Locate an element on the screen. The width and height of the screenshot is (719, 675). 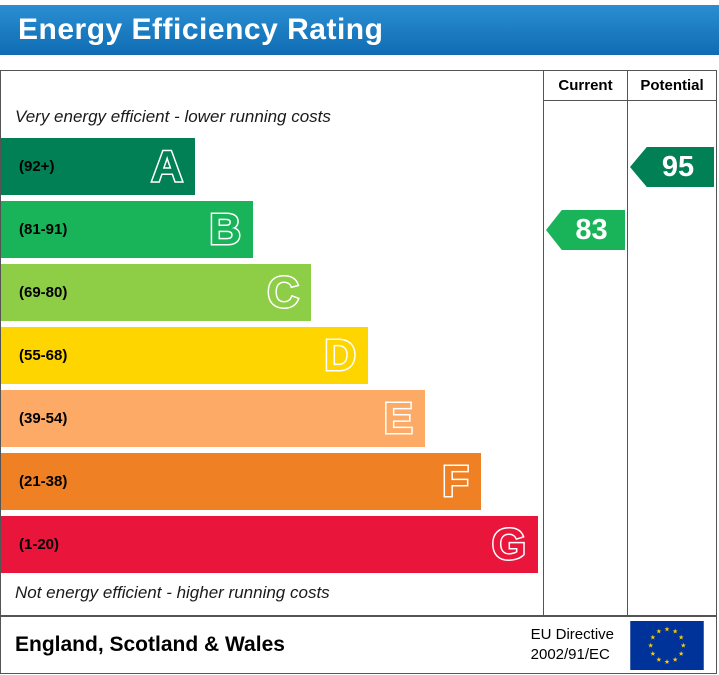
band-e: (39-54) E is located at coordinates (213, 418).